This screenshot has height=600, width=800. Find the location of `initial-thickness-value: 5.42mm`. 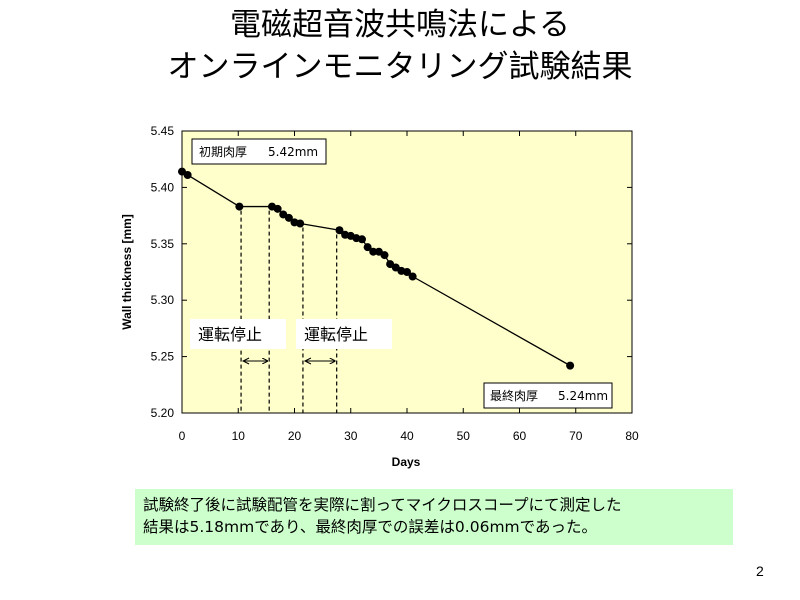

initial-thickness-value: 5.42mm is located at coordinates (293, 152).